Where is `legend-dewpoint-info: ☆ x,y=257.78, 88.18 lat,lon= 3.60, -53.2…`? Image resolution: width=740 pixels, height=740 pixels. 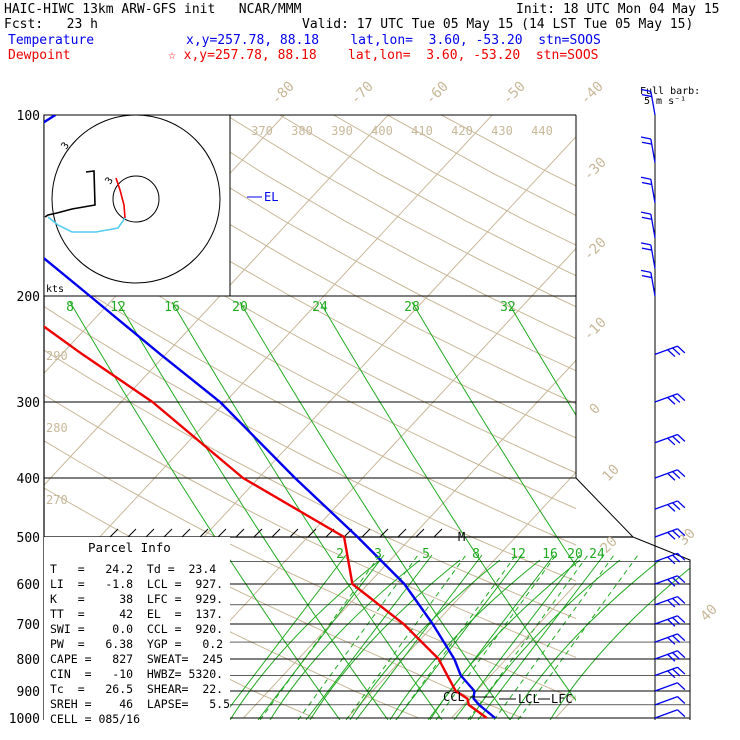 legend-dewpoint-info: ☆ x,y=257.78, 88.18 lat,lon= 3.60, -53.2… is located at coordinates (383, 55).